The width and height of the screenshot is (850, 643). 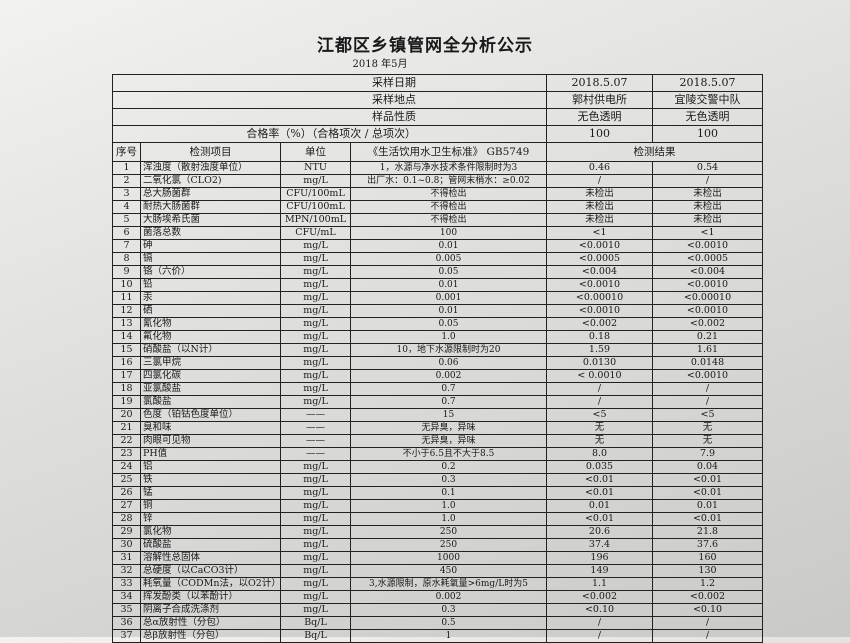 I want to click on row-no: 12, so click(x=126, y=311).